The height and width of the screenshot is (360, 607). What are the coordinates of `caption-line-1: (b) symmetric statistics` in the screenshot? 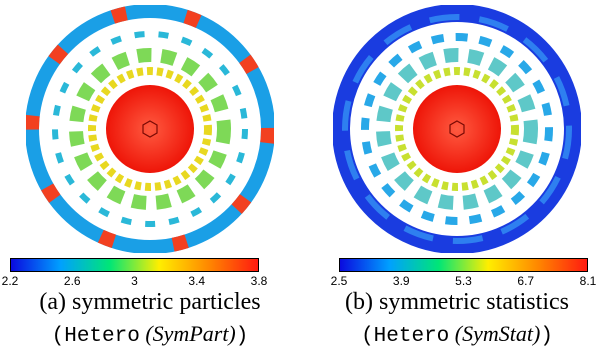 It's located at (457, 302).